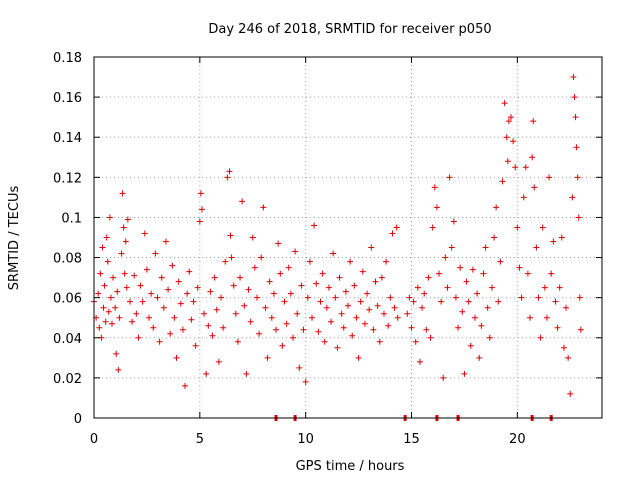 The width and height of the screenshot is (640, 480). What do you see at coordinates (67, 98) in the screenshot?
I see `y-tick-label: 0.16` at bounding box center [67, 98].